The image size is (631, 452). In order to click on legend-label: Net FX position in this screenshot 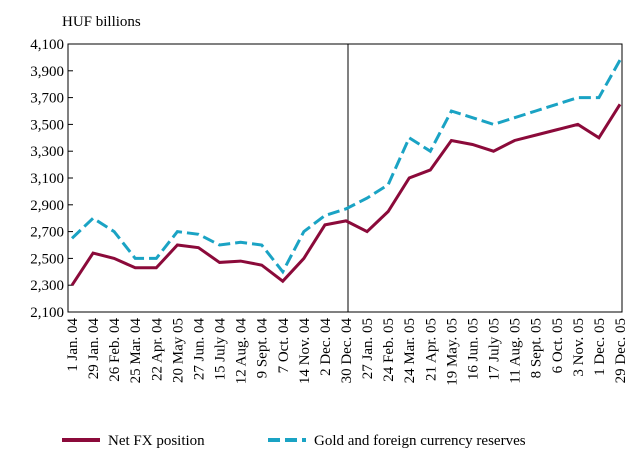, I will do `click(156, 441)`.